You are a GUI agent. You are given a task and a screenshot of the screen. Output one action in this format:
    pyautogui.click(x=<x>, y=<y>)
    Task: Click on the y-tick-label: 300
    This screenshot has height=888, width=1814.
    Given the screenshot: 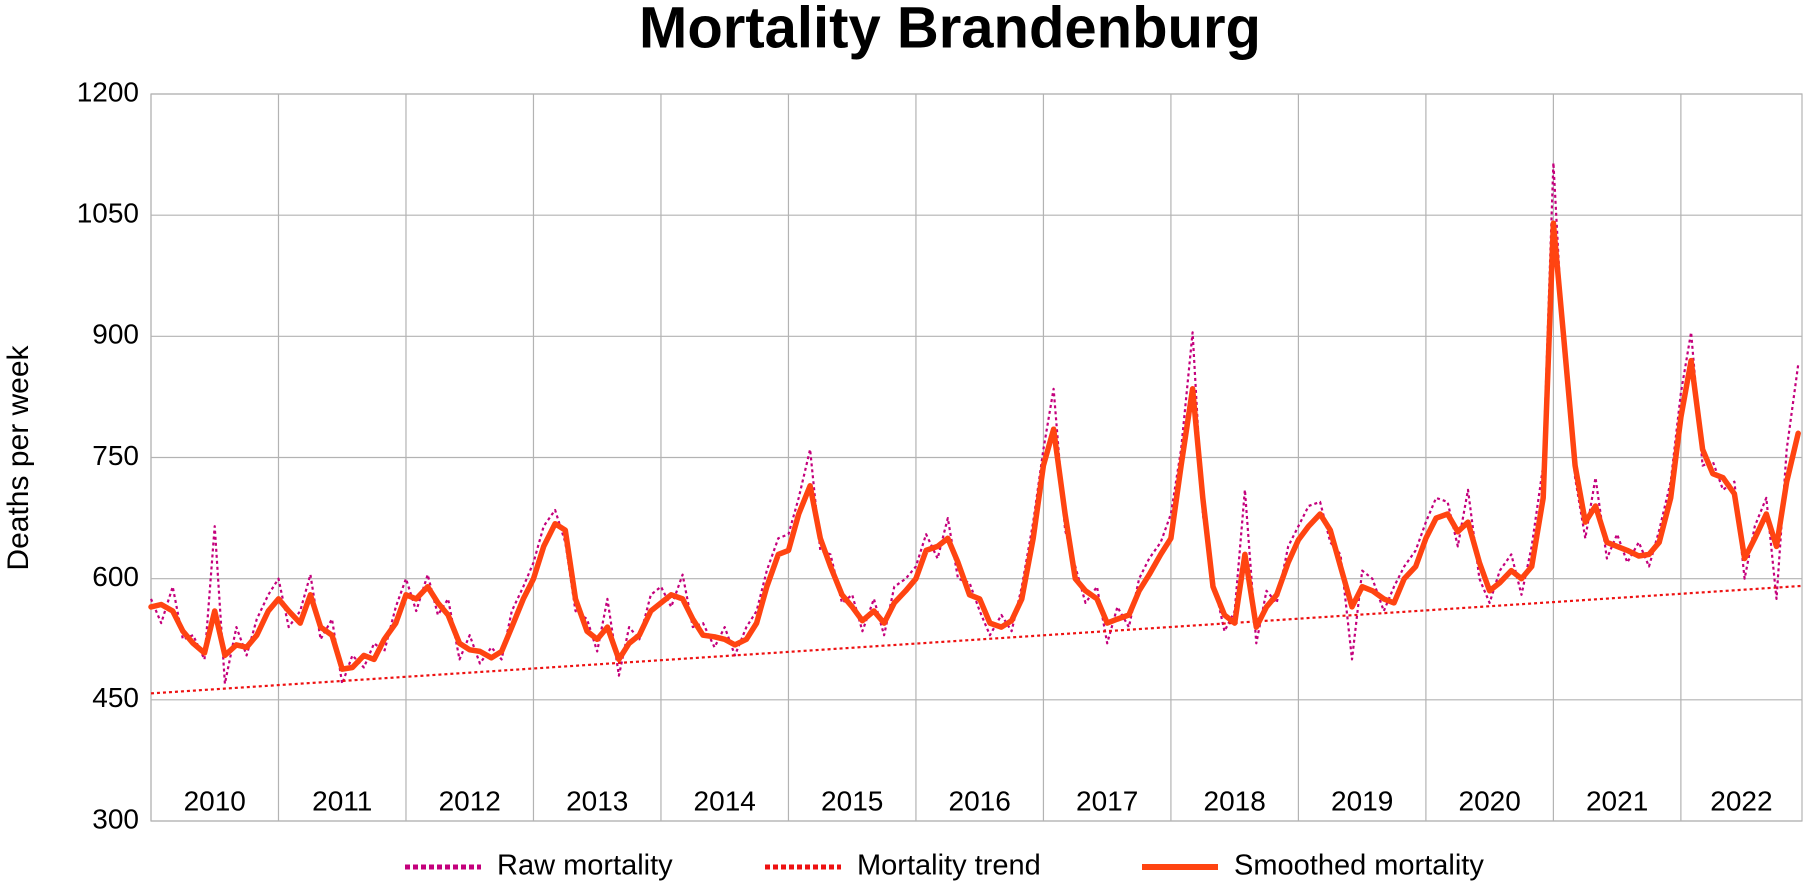 What is the action you would take?
    pyautogui.click(x=115, y=818)
    